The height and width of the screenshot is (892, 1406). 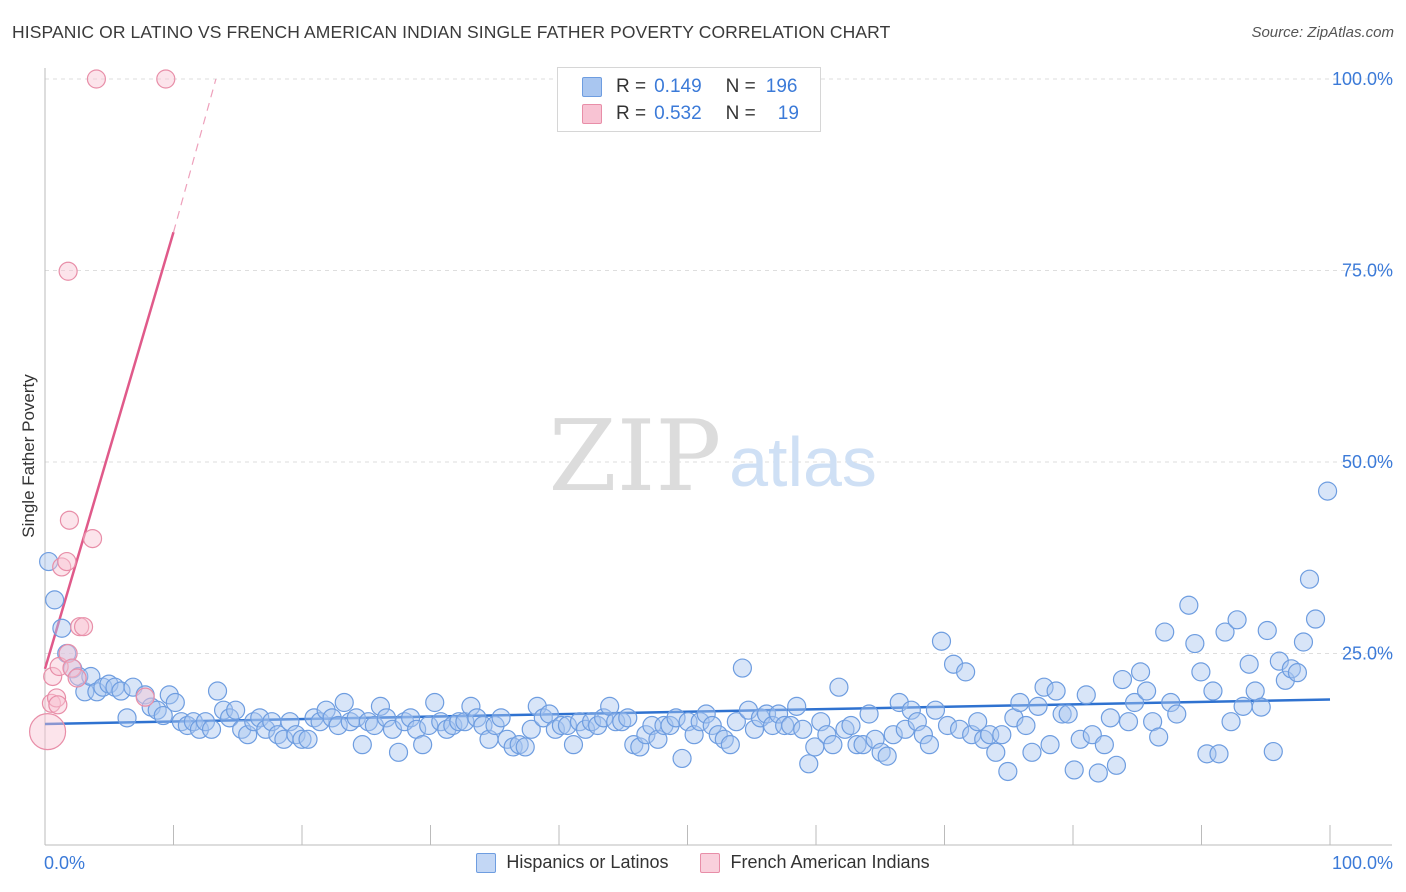 I want to click on trend-line-french-extension, so click(x=194, y=155).